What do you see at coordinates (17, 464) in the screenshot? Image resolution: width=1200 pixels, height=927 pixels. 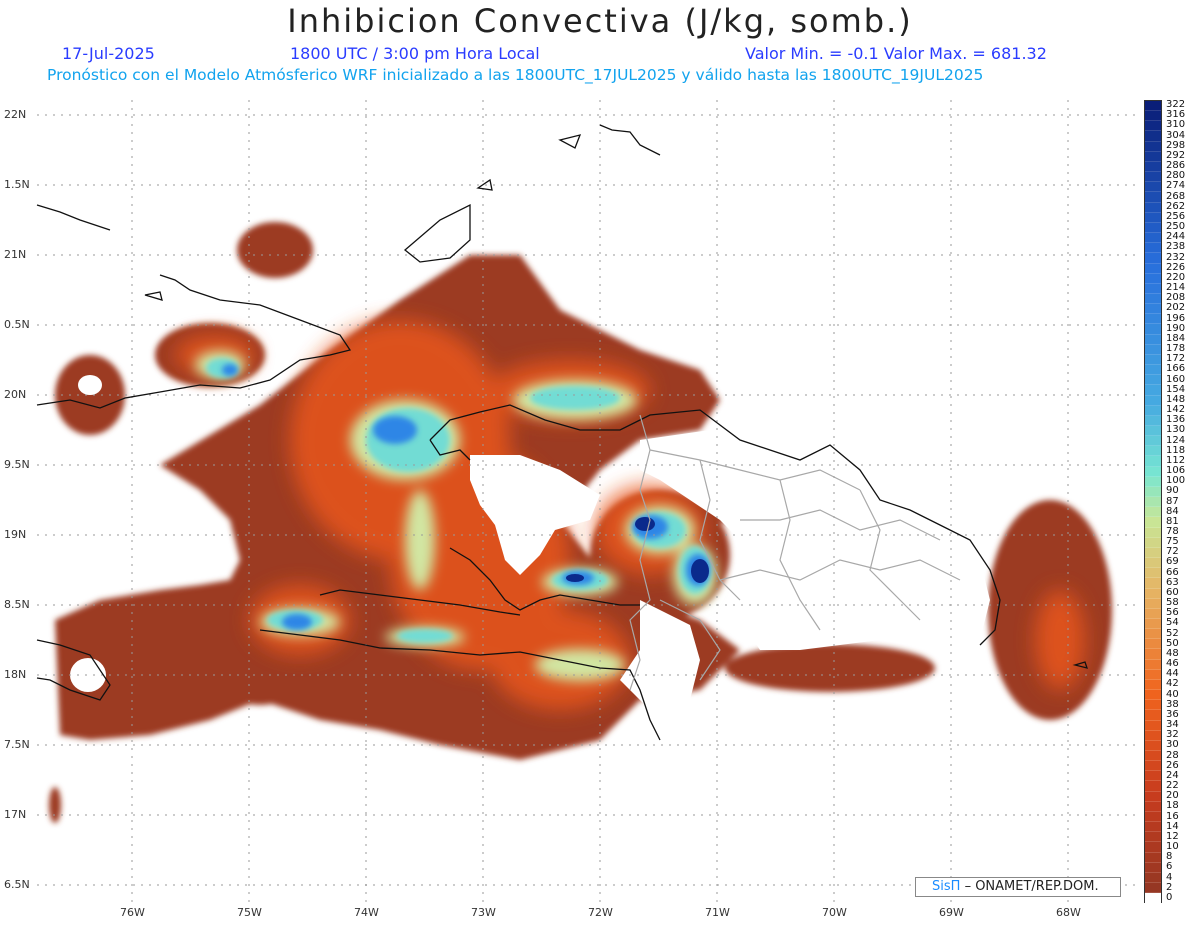 I see `lat-label: 9.5N` at bounding box center [17, 464].